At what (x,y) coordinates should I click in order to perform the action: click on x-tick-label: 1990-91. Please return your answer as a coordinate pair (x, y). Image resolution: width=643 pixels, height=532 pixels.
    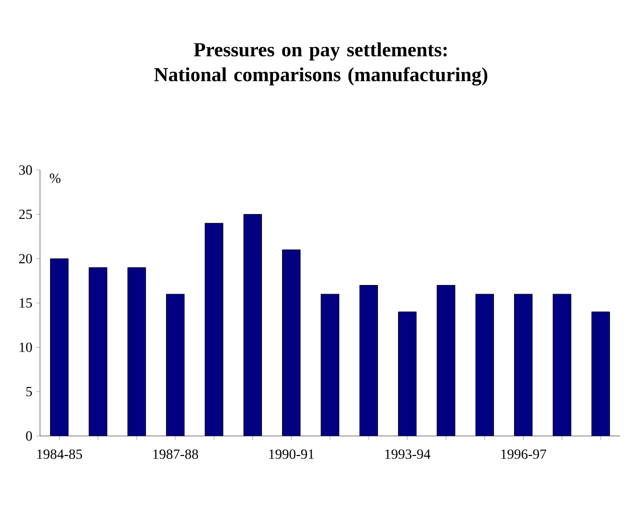
    Looking at the image, I should click on (291, 454).